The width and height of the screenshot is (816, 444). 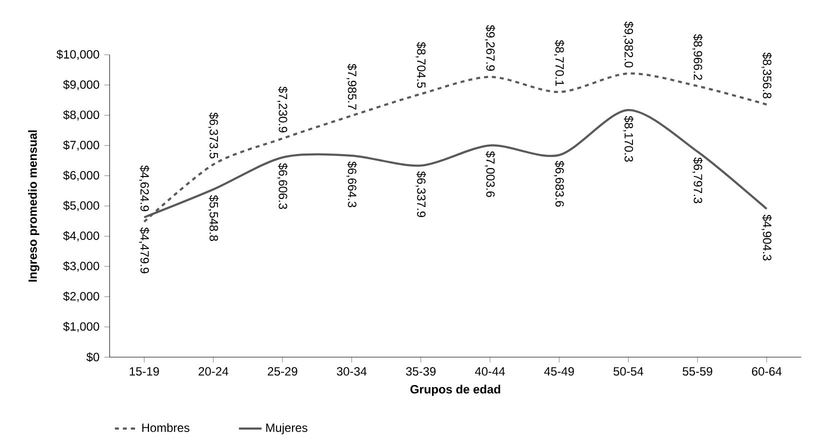 What do you see at coordinates (213, 371) in the screenshot?
I see `x-tick-label: 20-24` at bounding box center [213, 371].